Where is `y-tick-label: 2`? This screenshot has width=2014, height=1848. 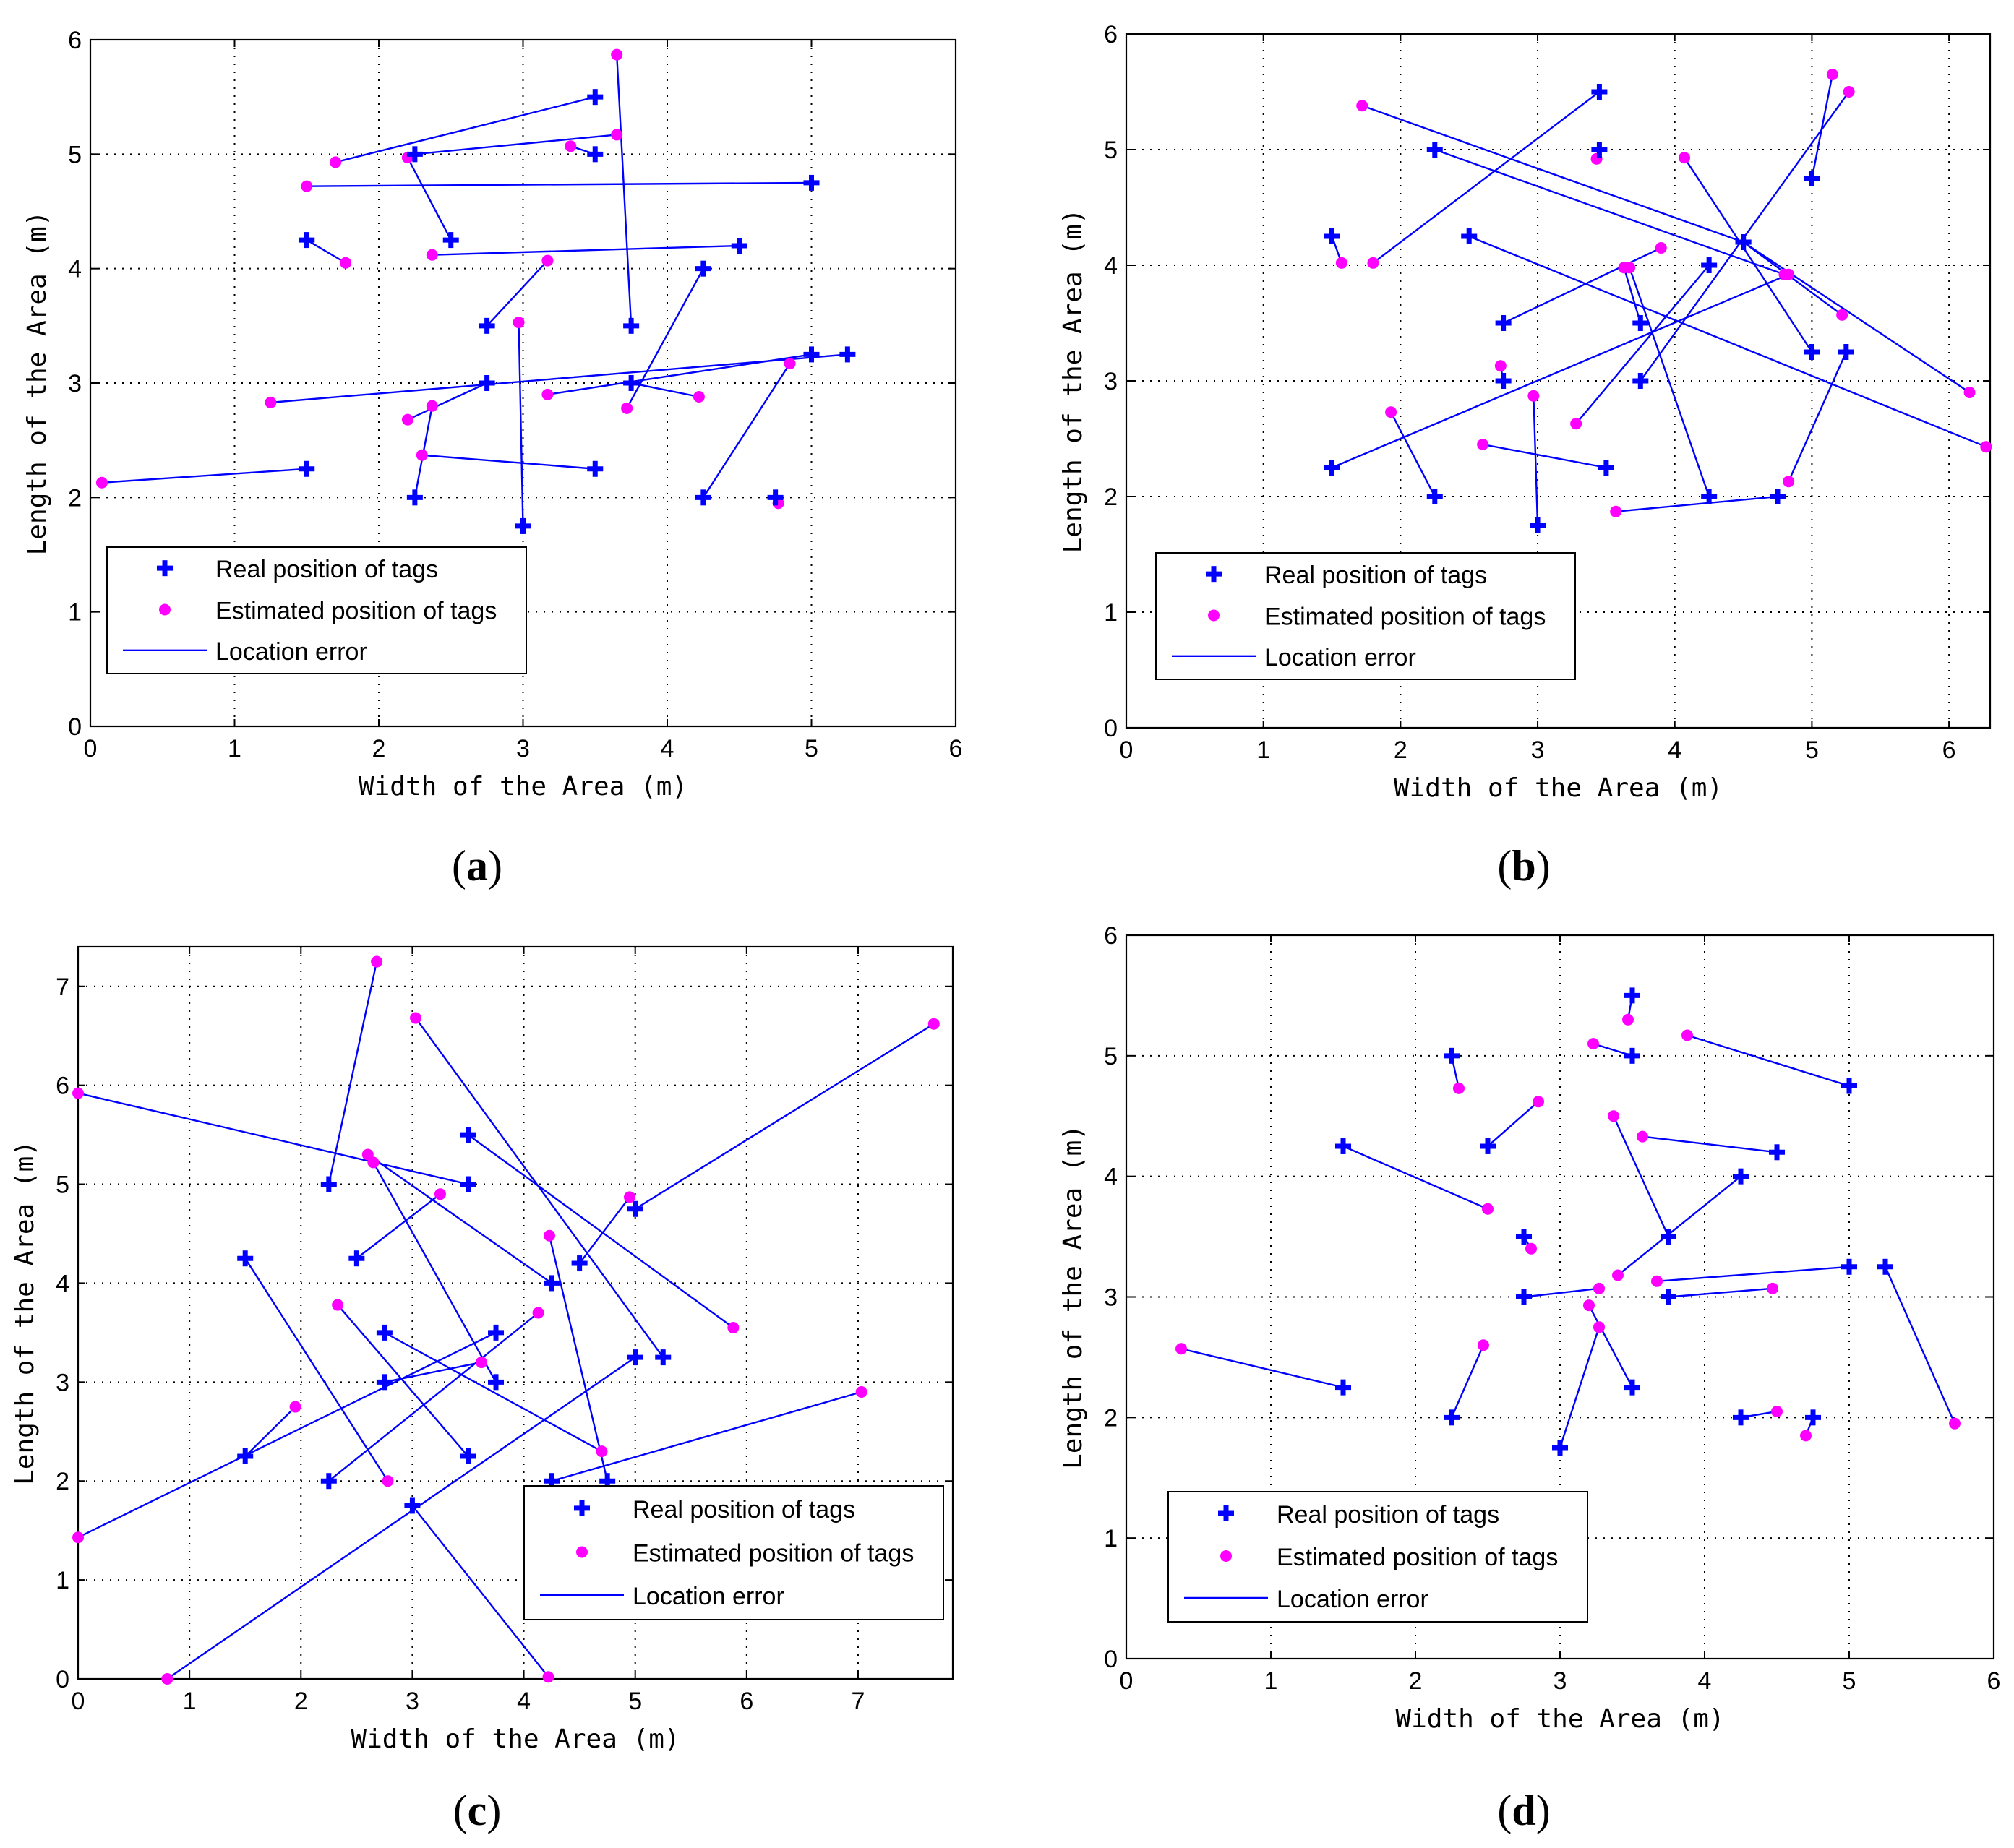
y-tick-label: 2 is located at coordinates (1111, 497).